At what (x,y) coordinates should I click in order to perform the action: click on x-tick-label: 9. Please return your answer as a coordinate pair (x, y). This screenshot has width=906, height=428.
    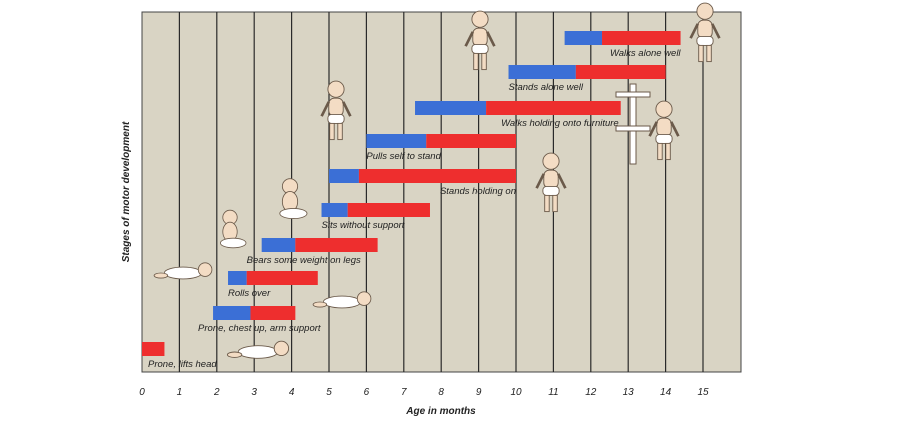
    Looking at the image, I should click on (479, 392).